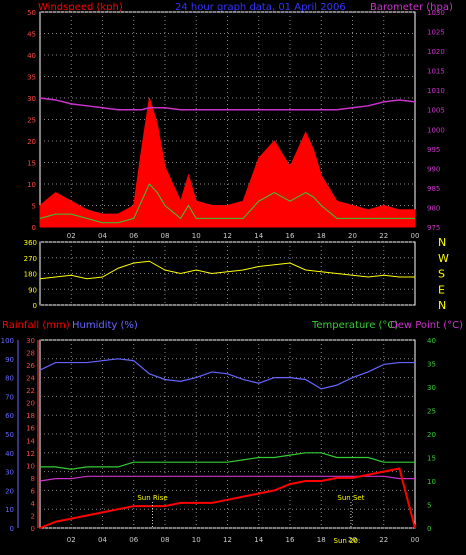 Image resolution: width=466 pixels, height=555 pixels. I want to click on humidity-y-tick: 100, so click(7, 341).